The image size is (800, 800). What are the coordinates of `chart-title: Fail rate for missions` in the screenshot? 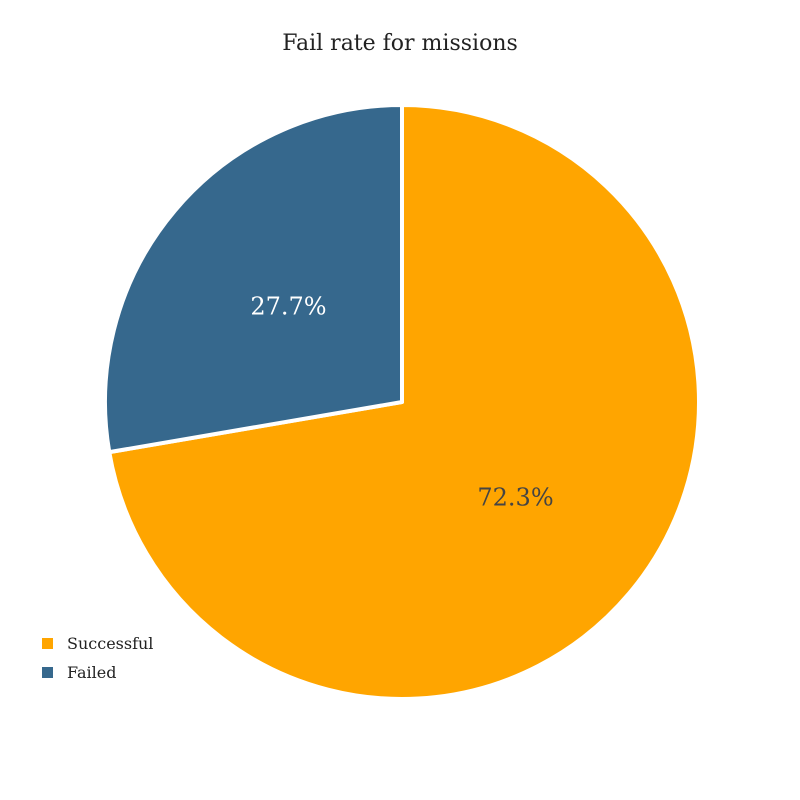 It's located at (400, 43).